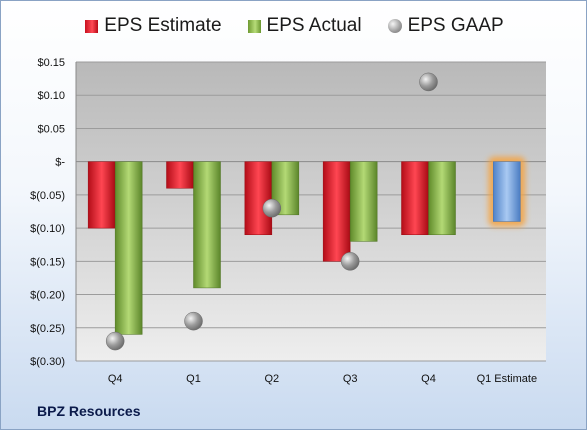 The height and width of the screenshot is (431, 587). Describe the element at coordinates (271, 379) in the screenshot. I see `x-tick-label: Q2` at that location.